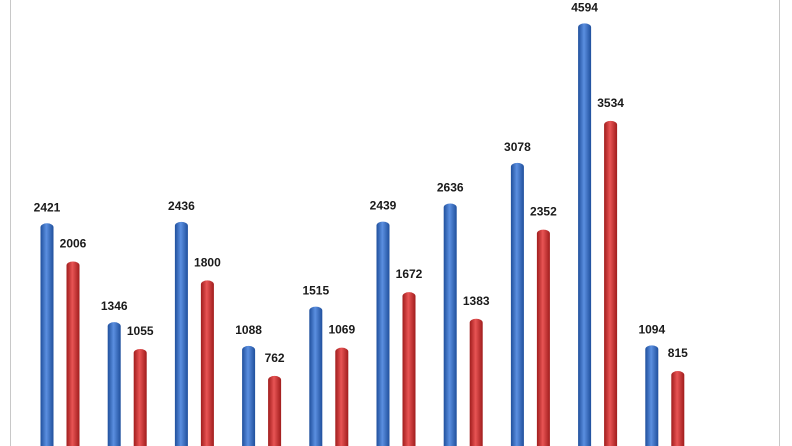 The image size is (792, 446). I want to click on data-label-s1-9: 815, so click(678, 353).